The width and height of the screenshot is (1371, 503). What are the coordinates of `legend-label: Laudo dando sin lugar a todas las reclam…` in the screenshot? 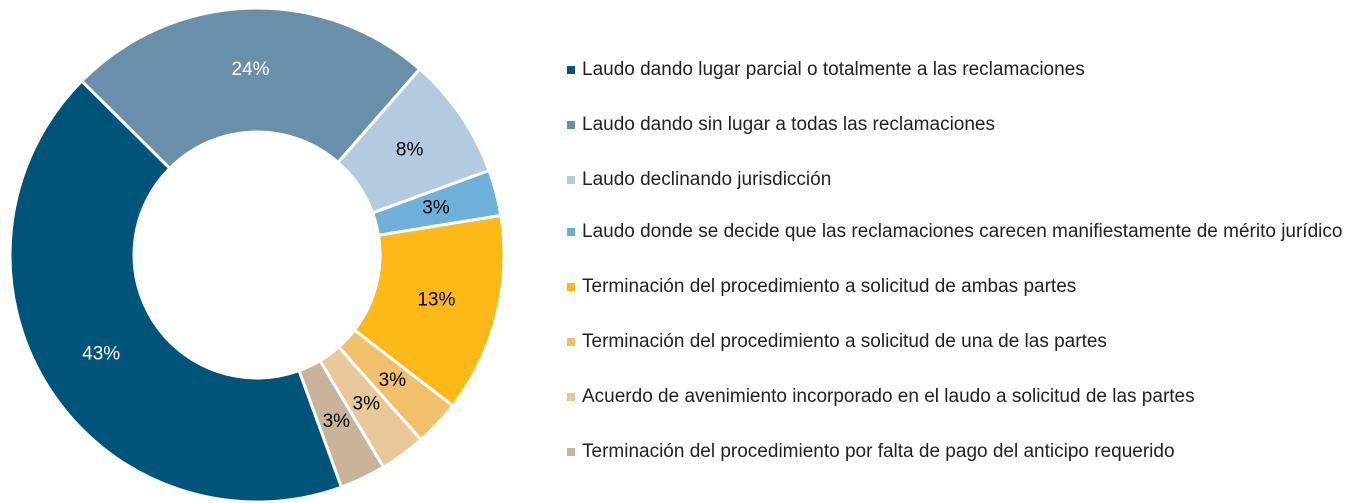 It's located at (788, 124).